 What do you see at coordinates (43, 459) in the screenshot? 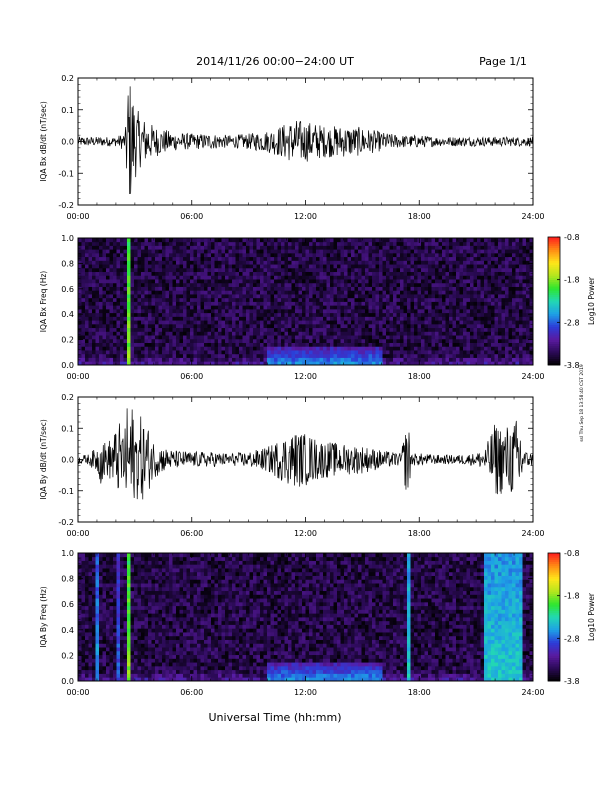
I see `y-axis-label: IQA By dB/dt (nT/sec)` at bounding box center [43, 459].